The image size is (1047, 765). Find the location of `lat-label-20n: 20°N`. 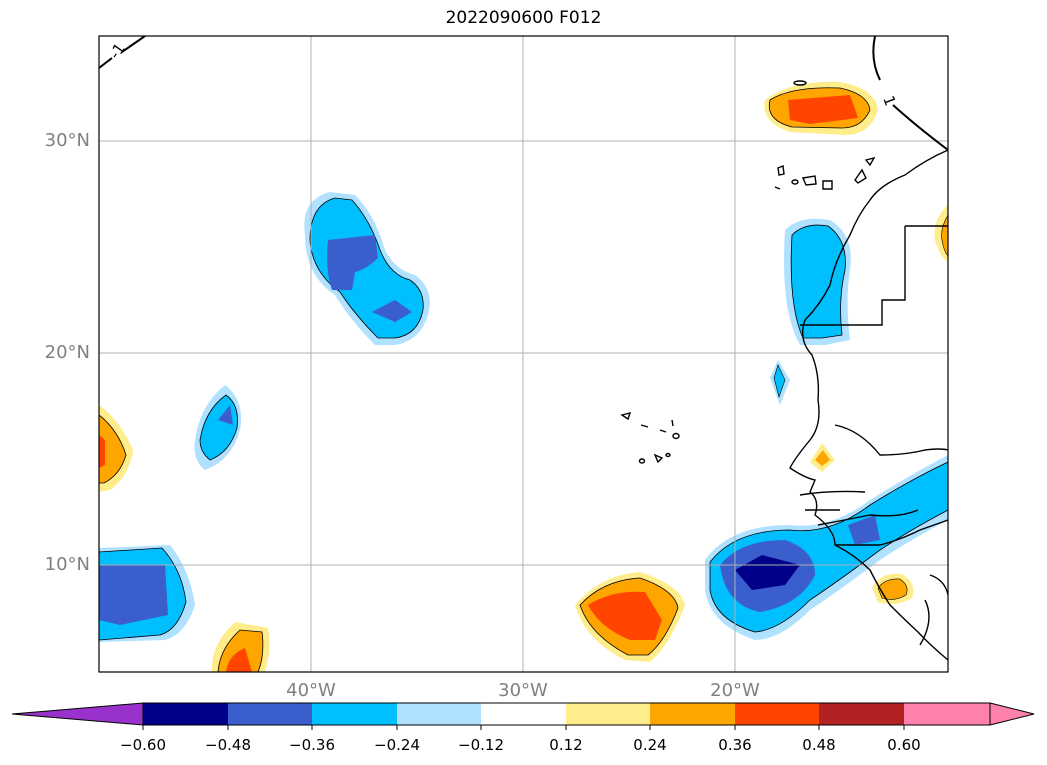

lat-label-20n: 20°N is located at coordinates (67, 352).